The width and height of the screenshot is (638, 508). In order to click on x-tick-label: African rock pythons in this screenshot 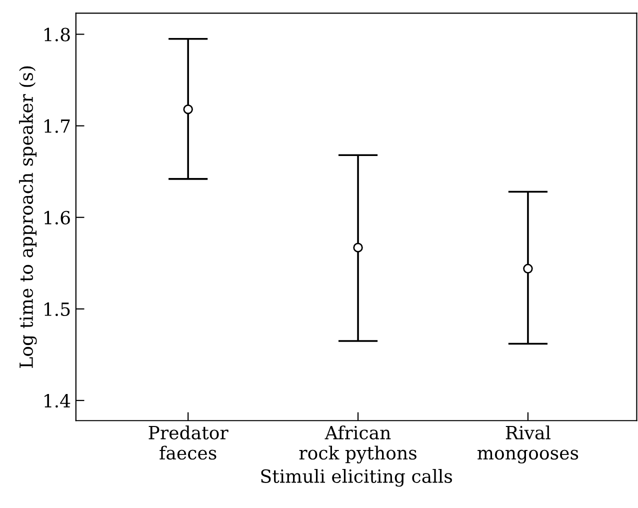, I will do `click(357, 444)`.